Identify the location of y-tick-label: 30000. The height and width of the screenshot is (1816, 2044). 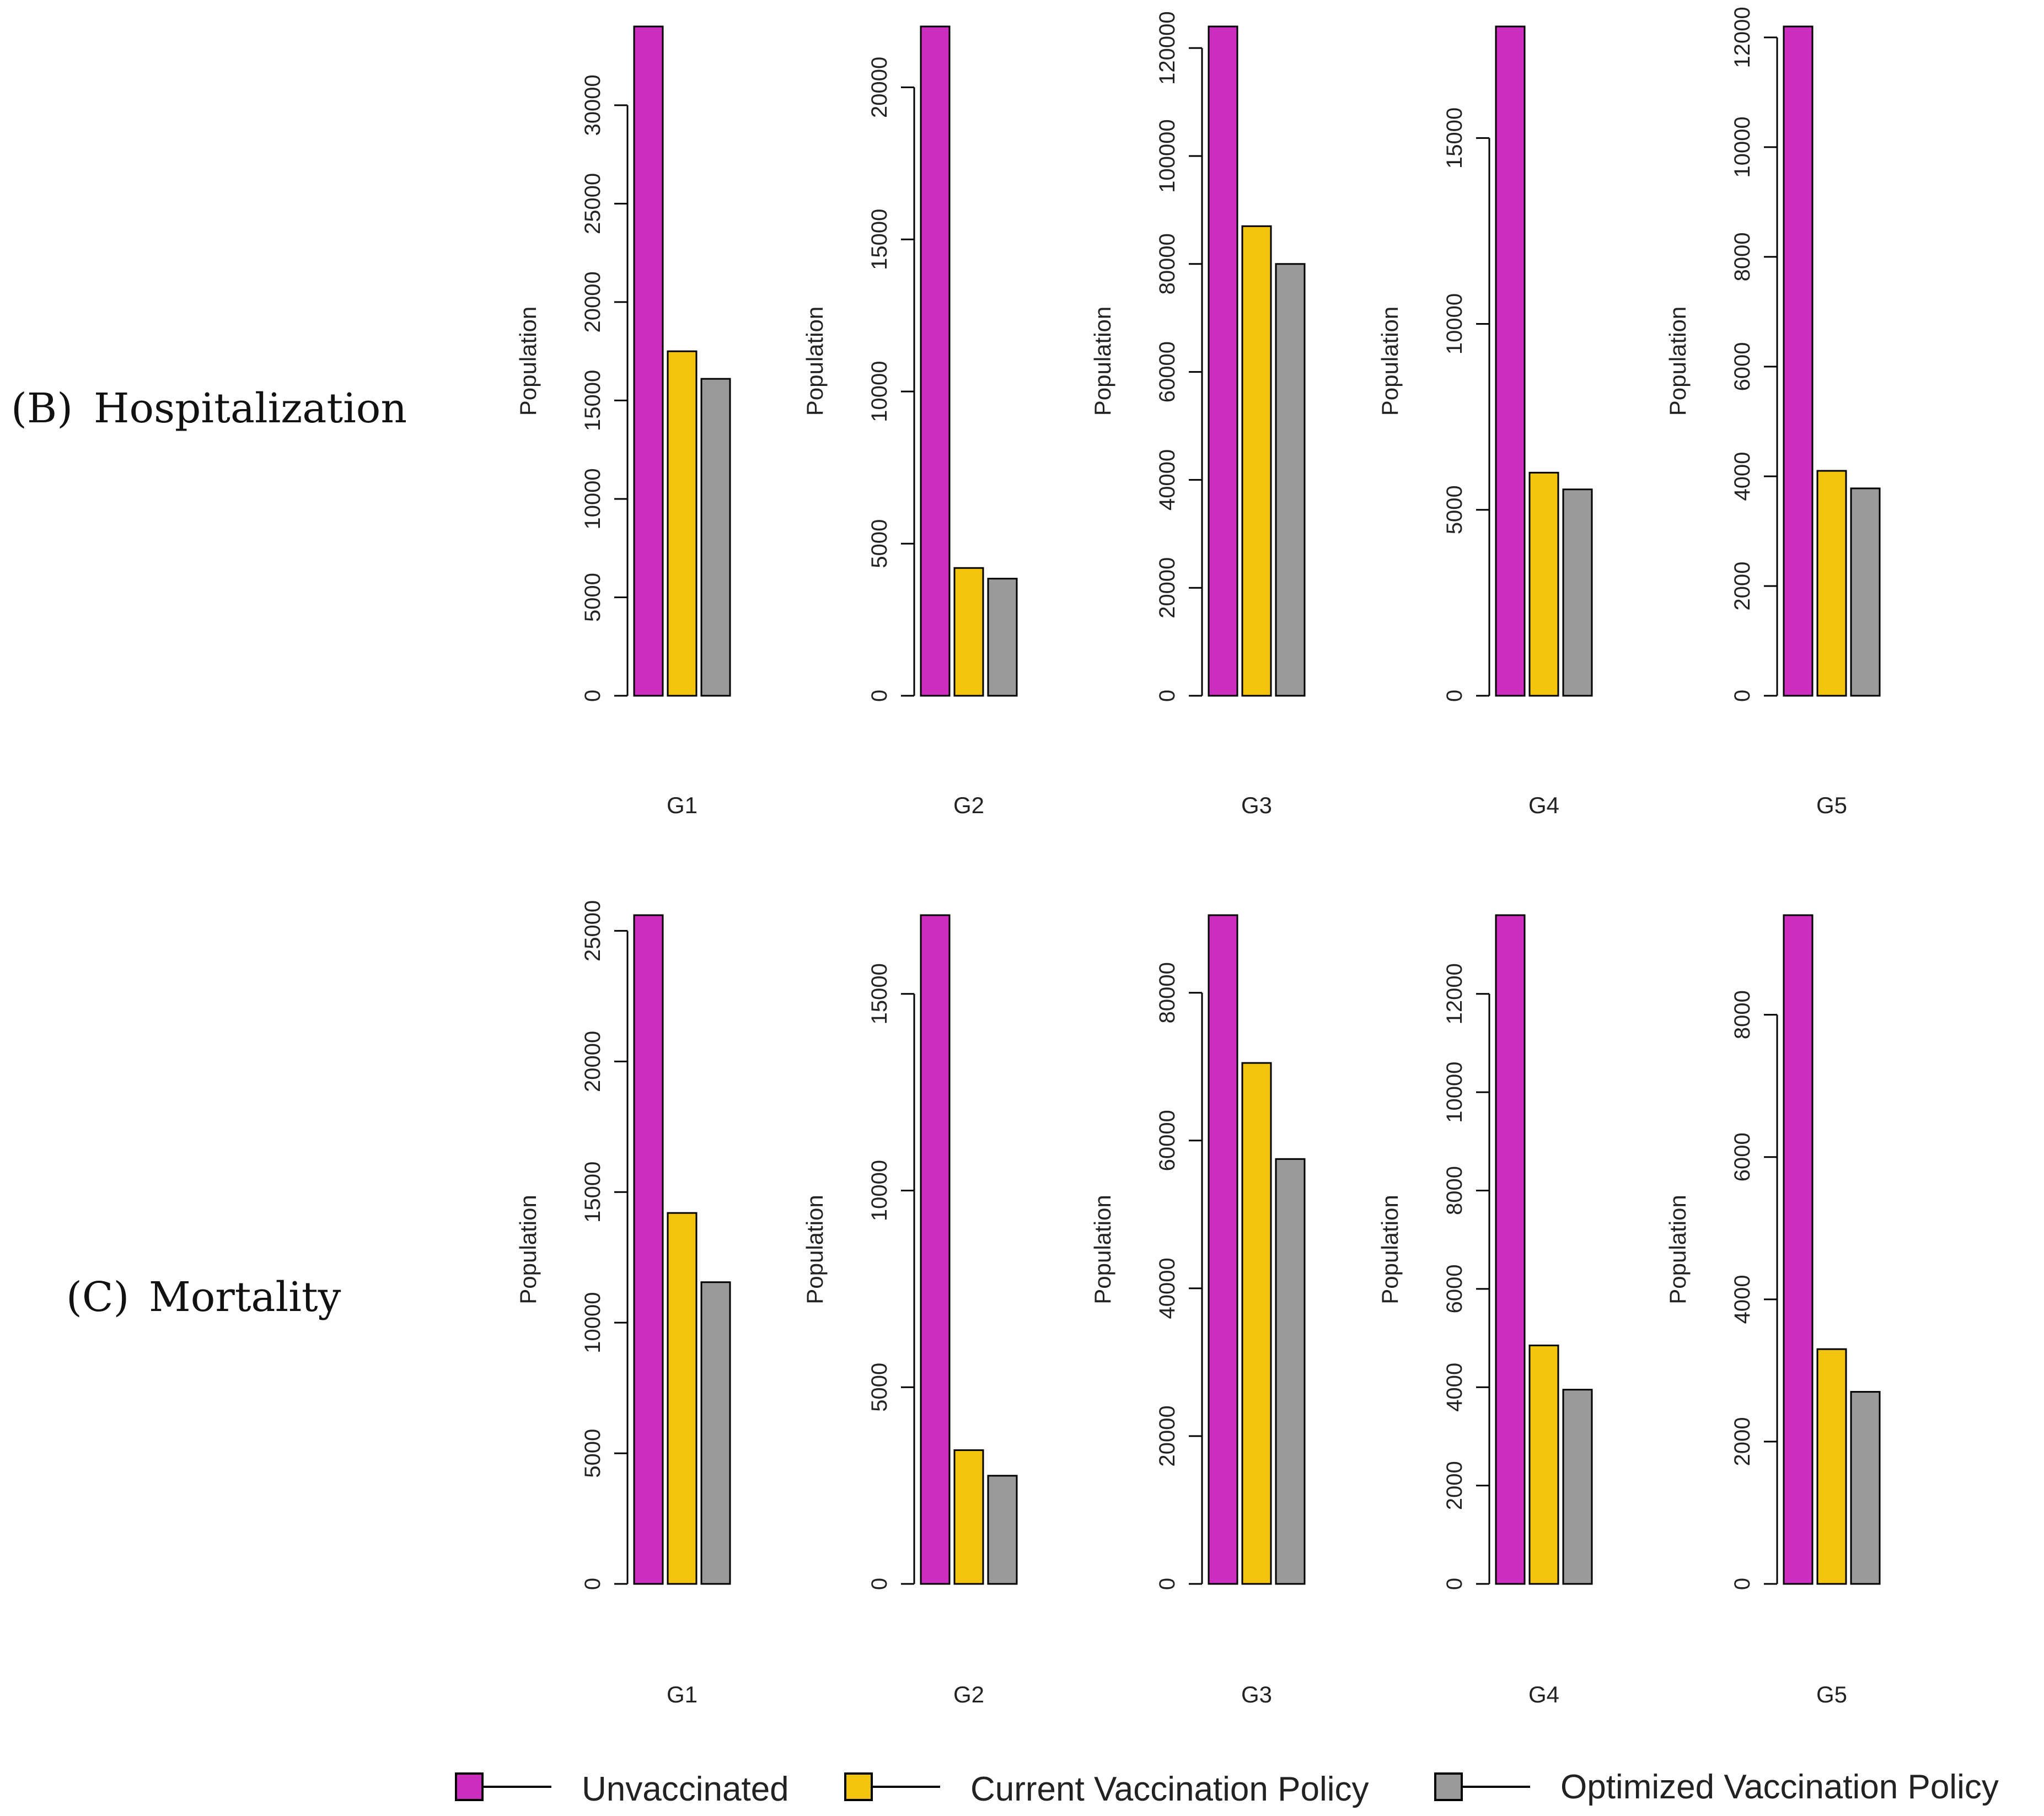
(593, 105).